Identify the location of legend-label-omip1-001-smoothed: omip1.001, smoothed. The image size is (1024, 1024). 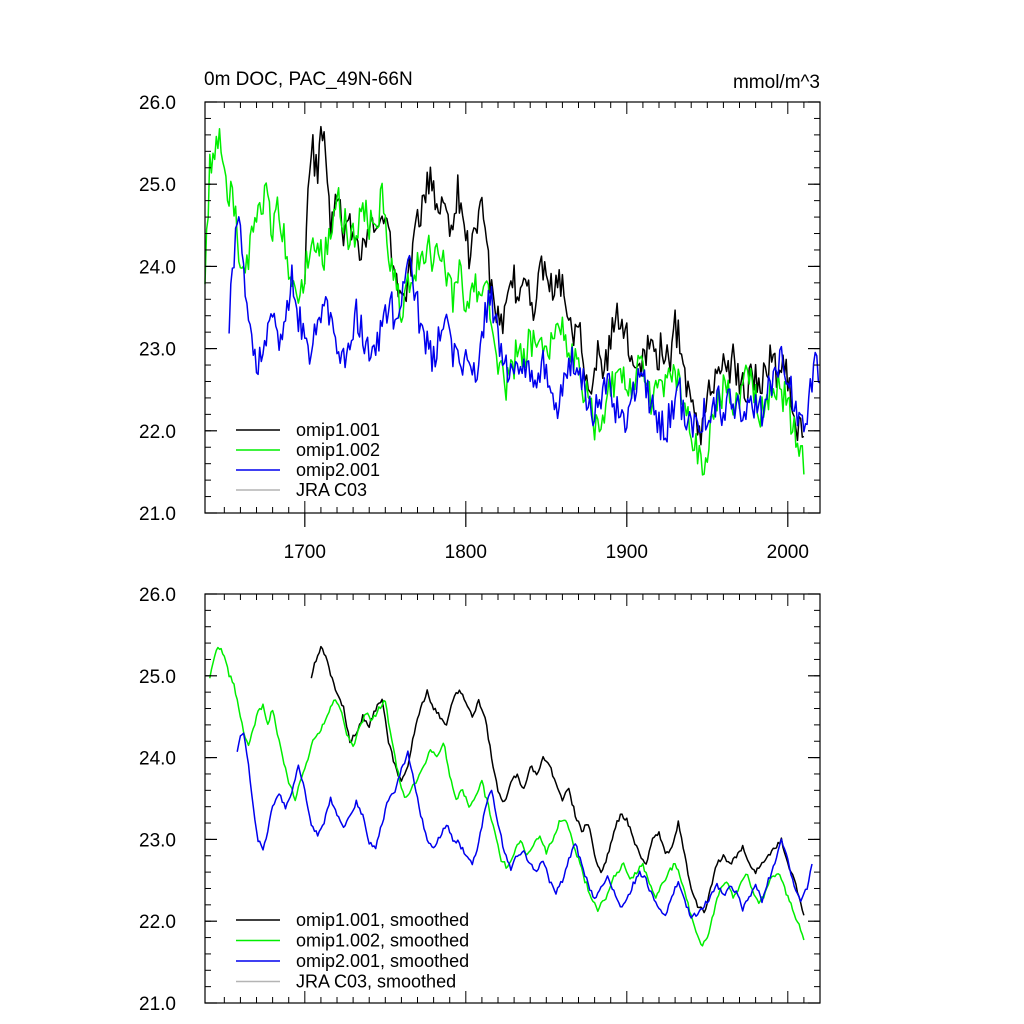
(382, 920).